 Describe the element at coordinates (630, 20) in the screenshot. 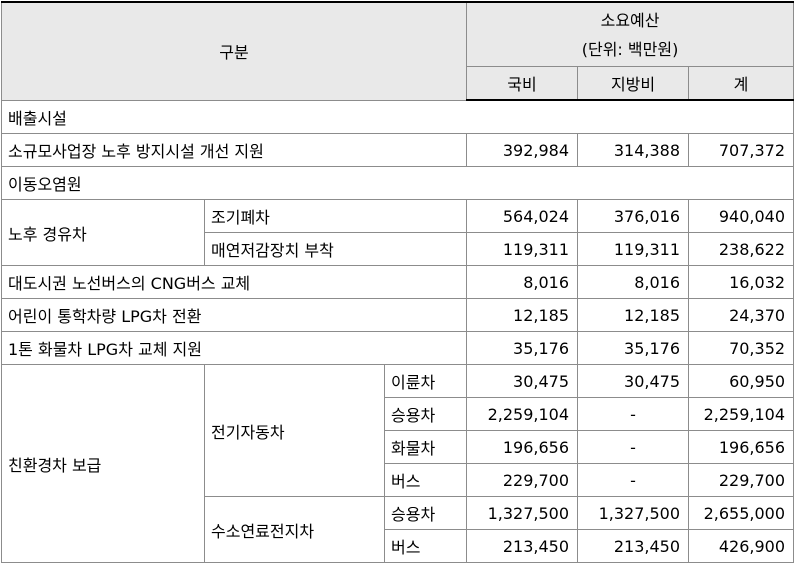

I see `header-budget-title: 소요예산` at that location.